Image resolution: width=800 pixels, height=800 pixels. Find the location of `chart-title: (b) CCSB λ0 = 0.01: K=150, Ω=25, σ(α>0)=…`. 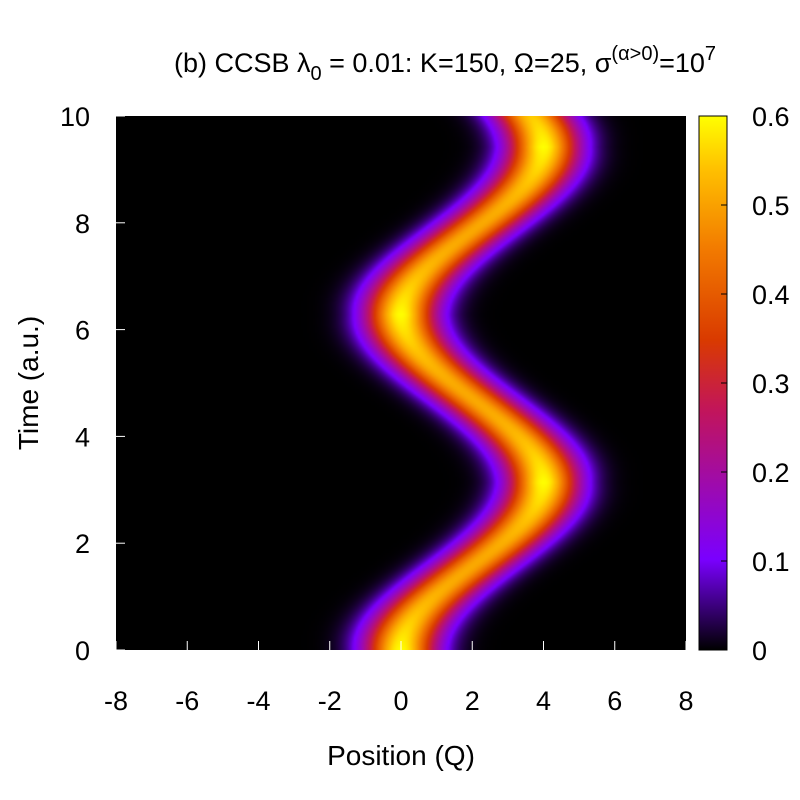

chart-title: (b) CCSB λ0 = 0.01: K=150, Ω=25, σ(α>0)=… is located at coordinates (445, 64).